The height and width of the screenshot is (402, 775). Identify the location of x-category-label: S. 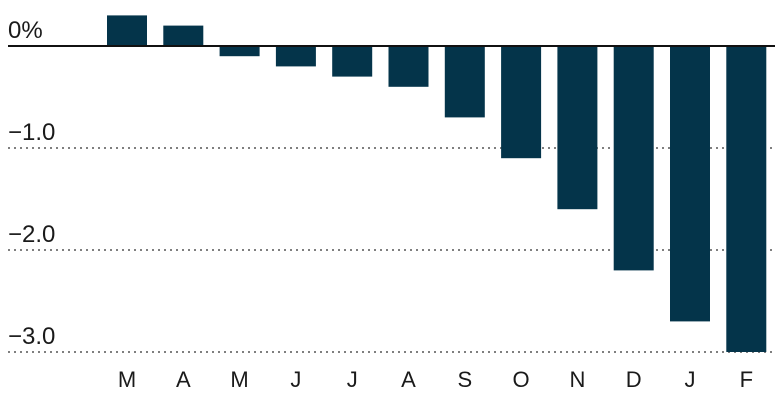
(464, 379).